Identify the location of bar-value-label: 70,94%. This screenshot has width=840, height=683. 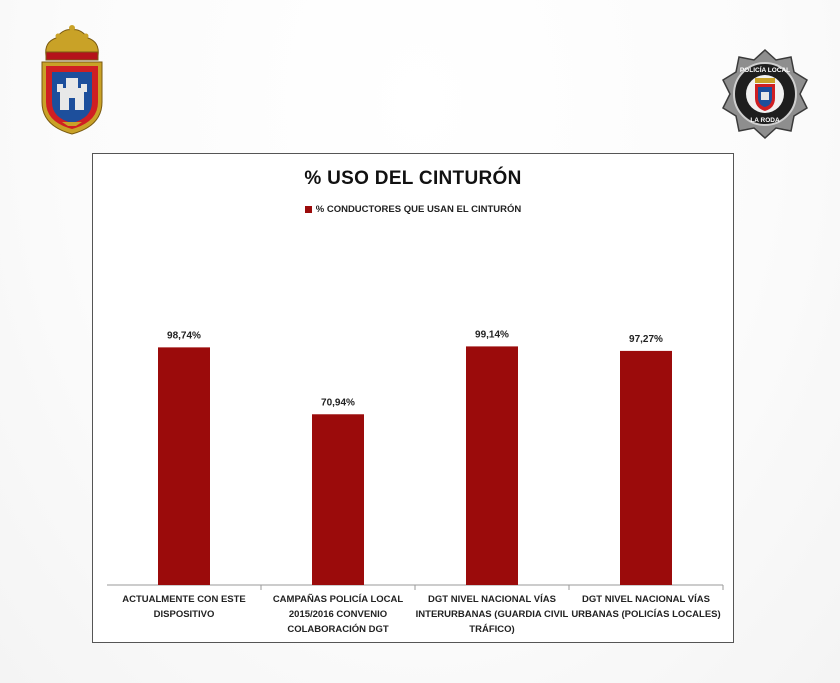
(338, 402).